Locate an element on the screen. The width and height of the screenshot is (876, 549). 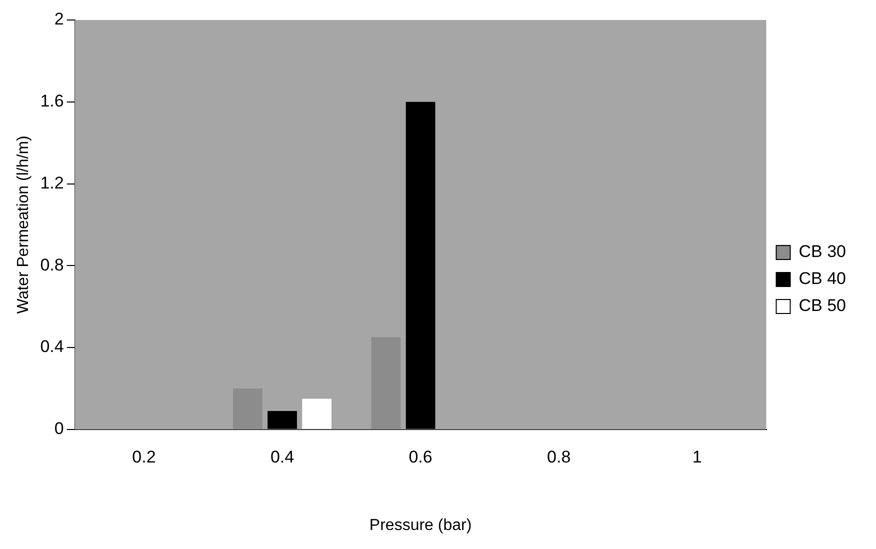
legend-label: CB 30 is located at coordinates (822, 252).